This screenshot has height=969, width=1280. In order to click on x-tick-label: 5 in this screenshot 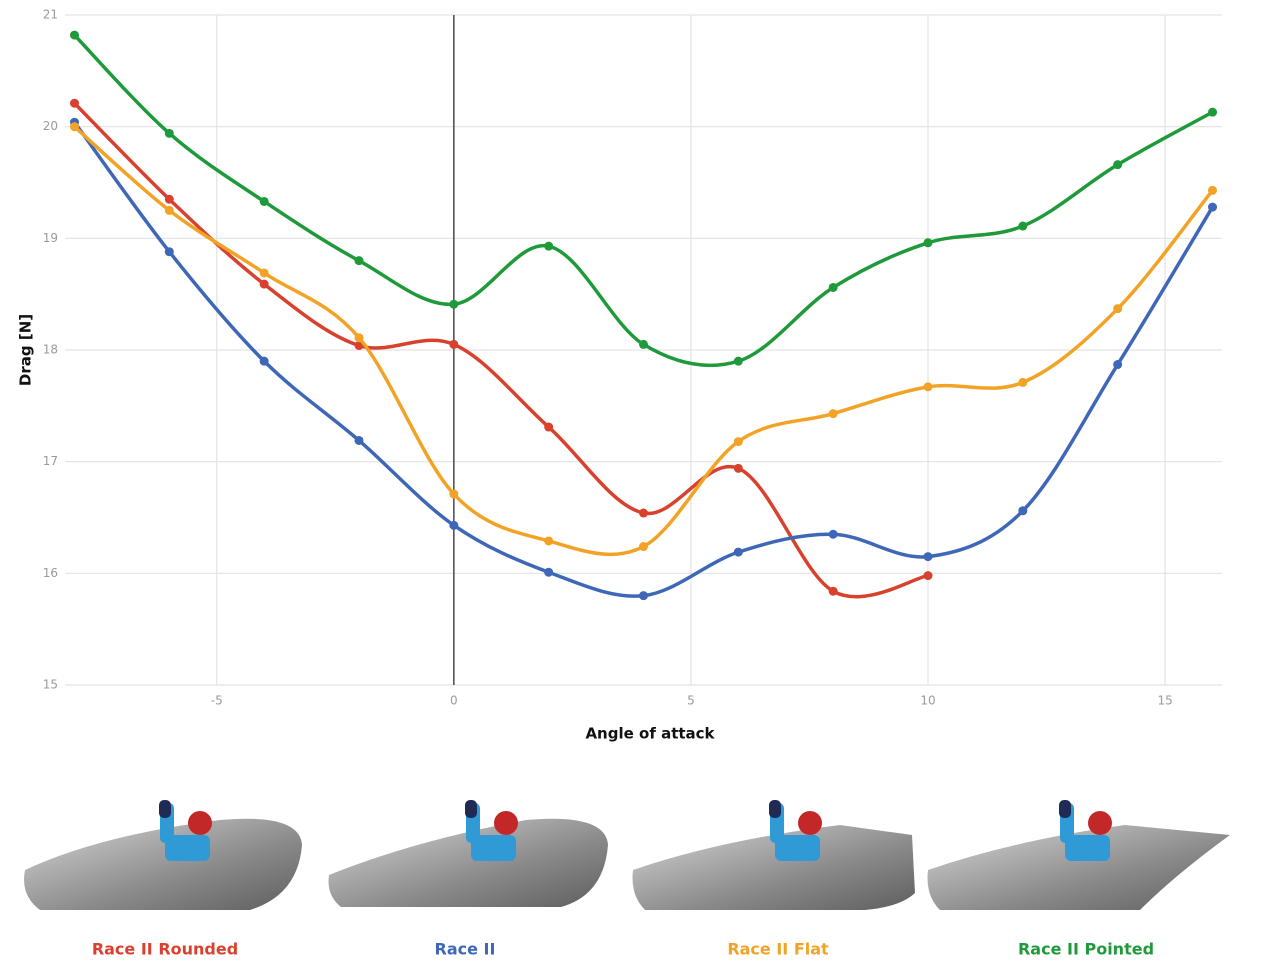, I will do `click(691, 701)`.